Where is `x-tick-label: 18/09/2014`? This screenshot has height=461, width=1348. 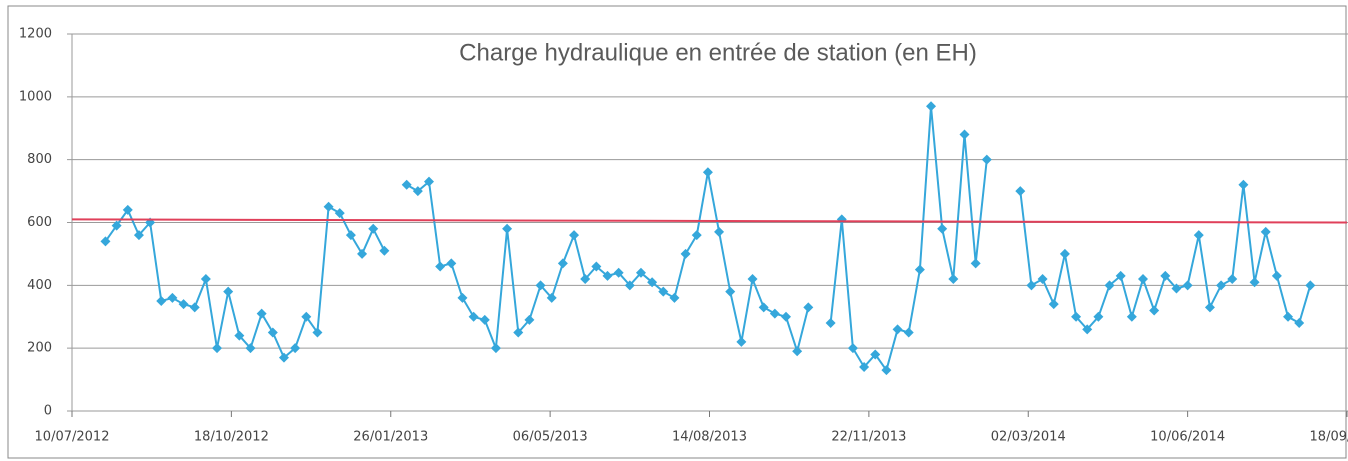
x-tick-label: 18/09/2014 is located at coordinates (1329, 437).